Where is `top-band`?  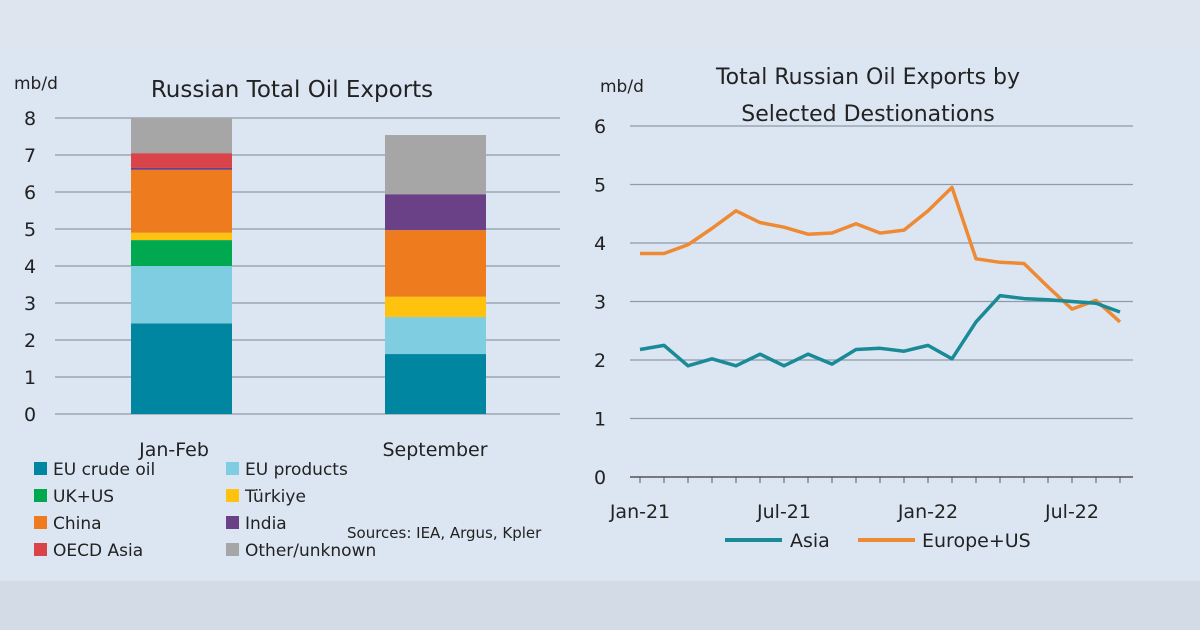 top-band is located at coordinates (600, 24).